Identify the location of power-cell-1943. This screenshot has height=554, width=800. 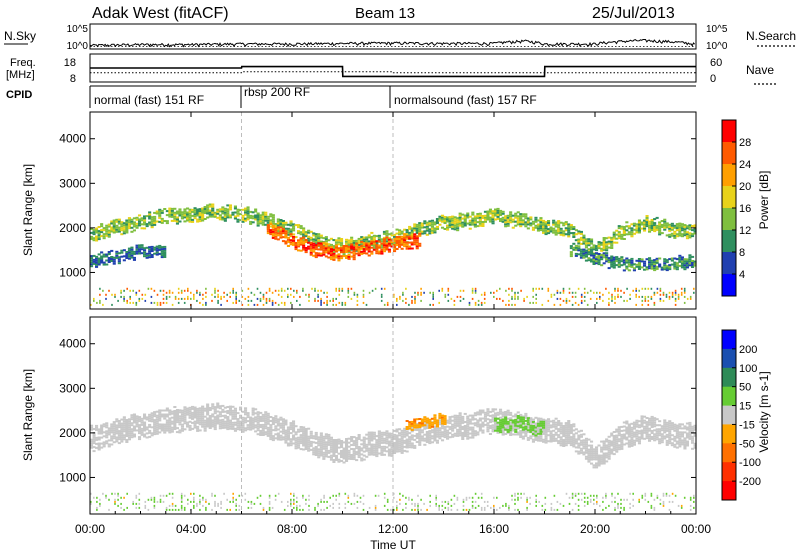
(662, 269).